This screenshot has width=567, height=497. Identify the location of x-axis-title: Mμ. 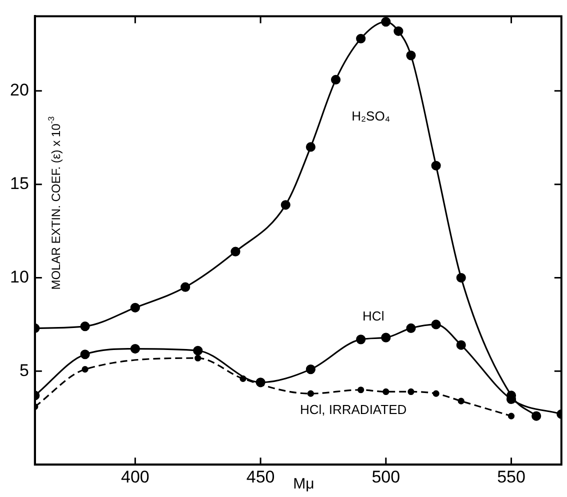
(303, 484).